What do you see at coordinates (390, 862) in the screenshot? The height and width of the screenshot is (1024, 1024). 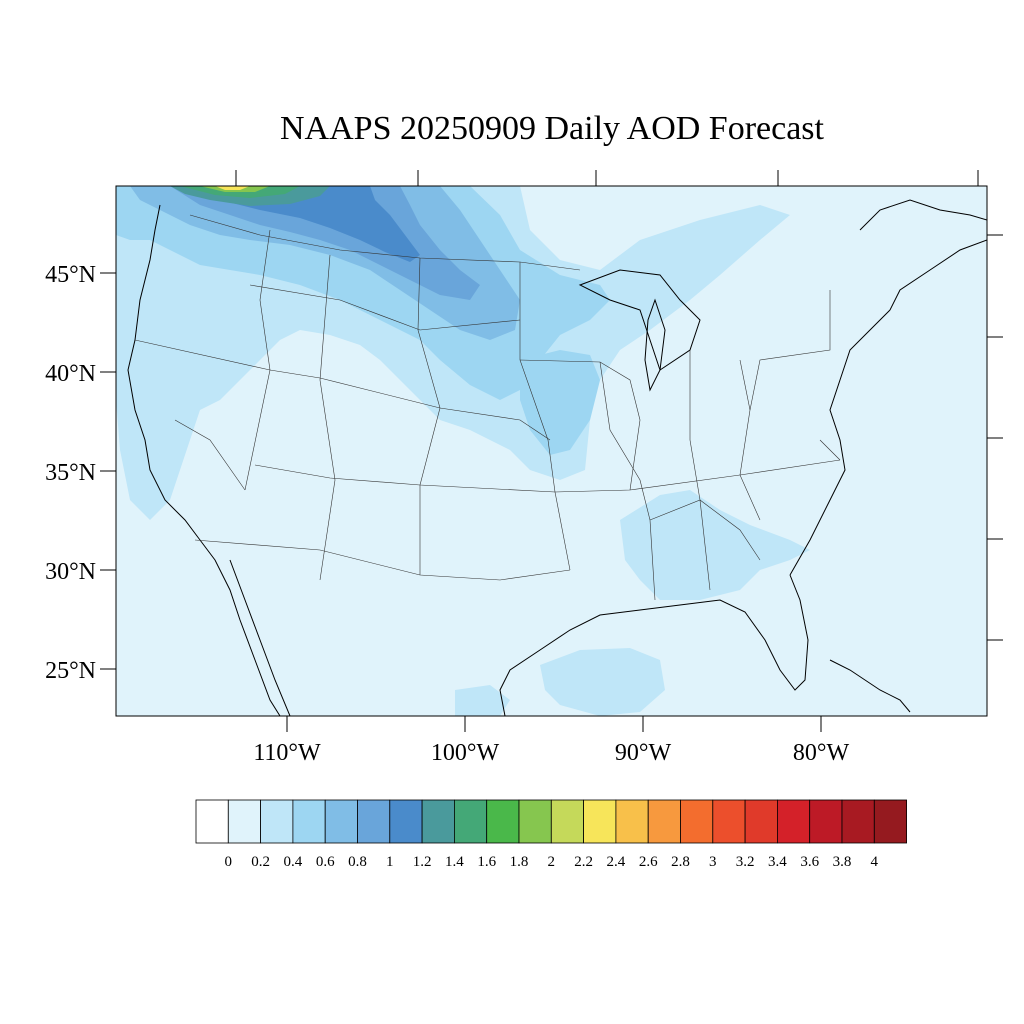 I see `colorbar-tick-label: 1` at bounding box center [390, 862].